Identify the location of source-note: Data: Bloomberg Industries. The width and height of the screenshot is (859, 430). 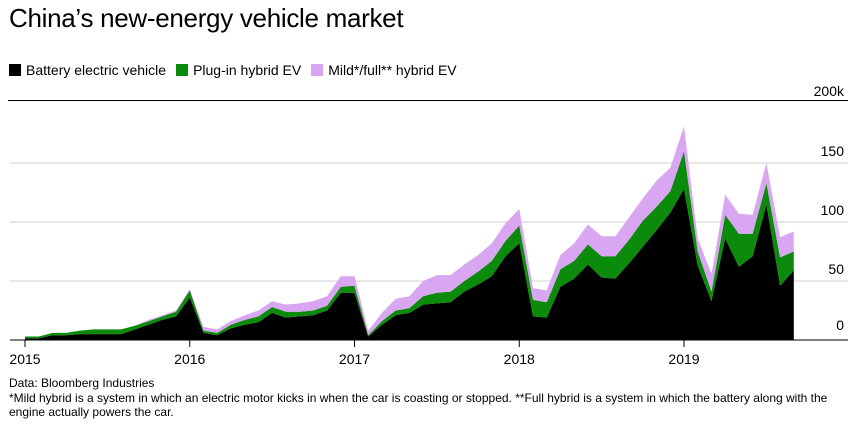
(82, 383).